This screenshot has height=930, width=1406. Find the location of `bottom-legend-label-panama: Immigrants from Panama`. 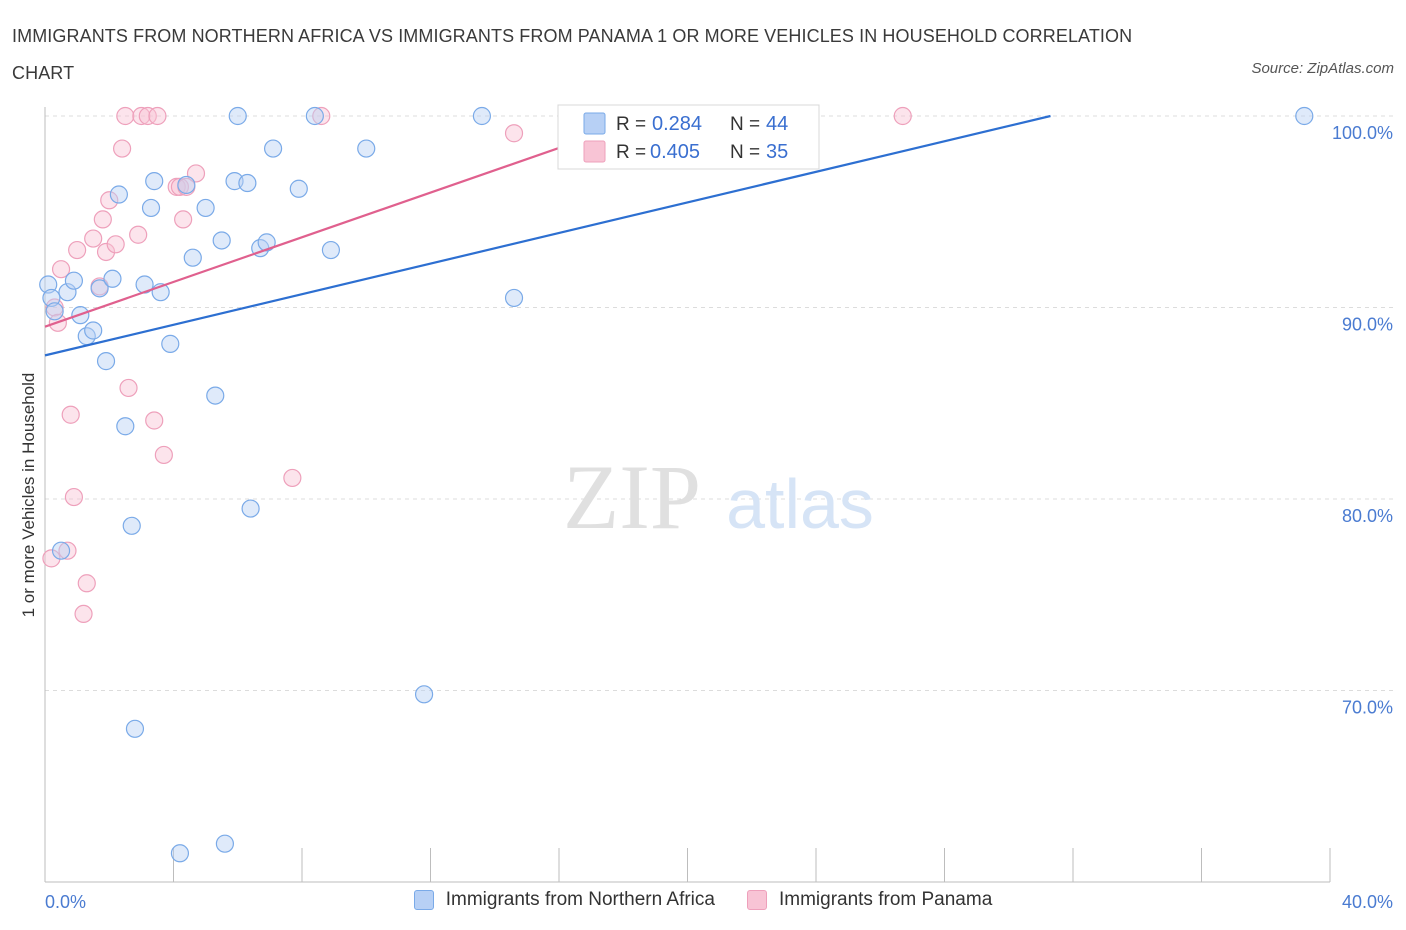

bottom-legend-label-panama: Immigrants from Panama is located at coordinates (885, 899).